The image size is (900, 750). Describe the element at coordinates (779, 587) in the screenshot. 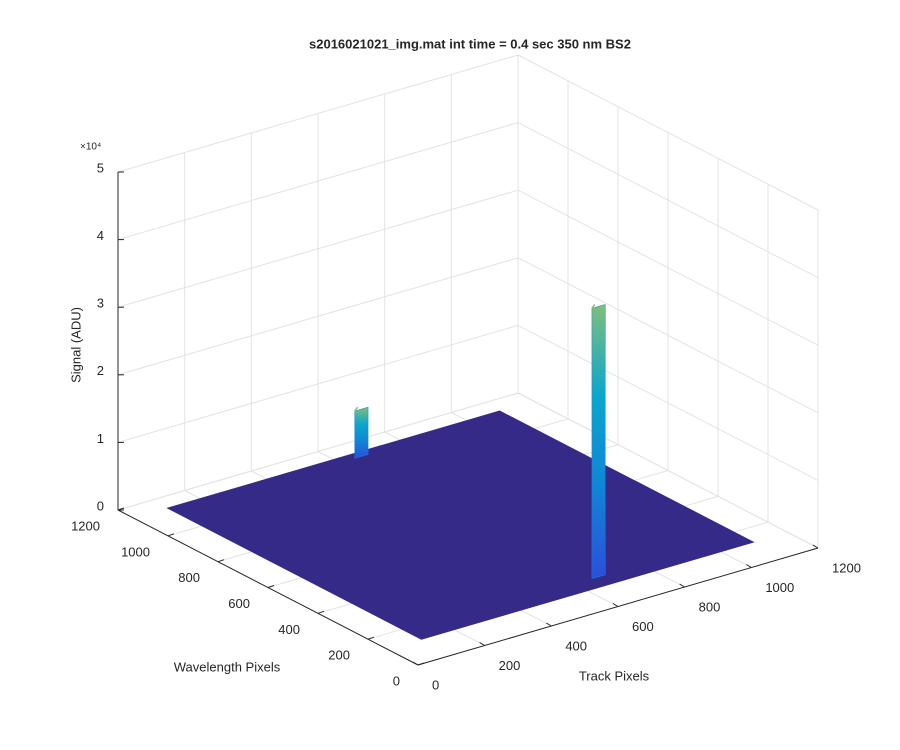

I see `x-tick-label: 1000` at that location.